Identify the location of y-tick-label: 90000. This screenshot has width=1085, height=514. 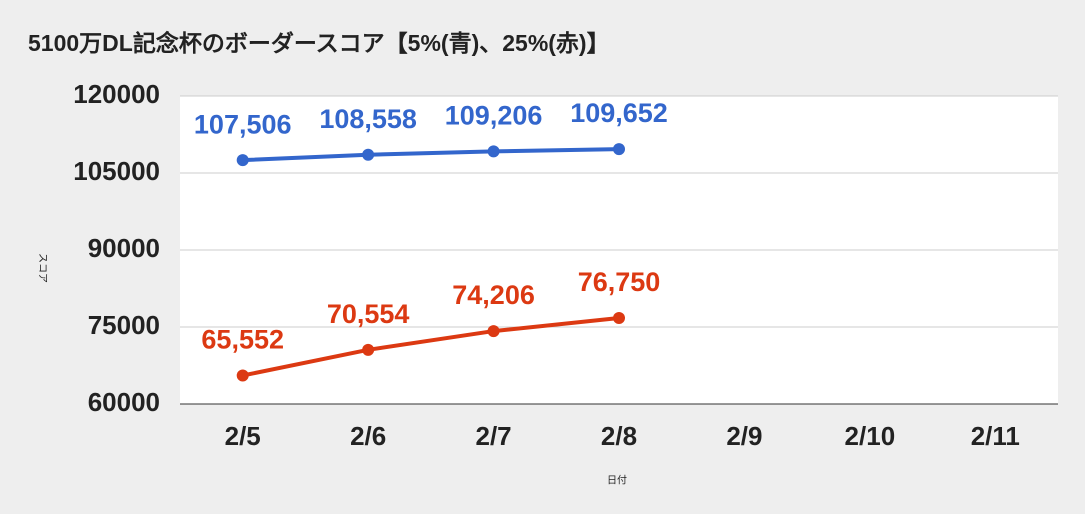
(124, 248).